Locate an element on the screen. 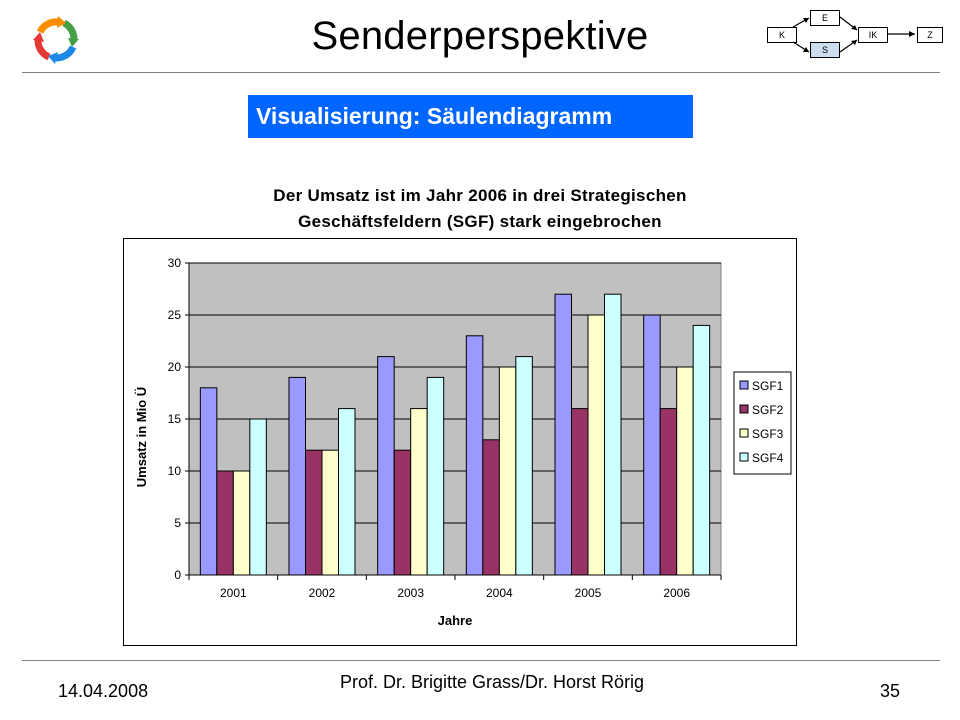  x-tick-label: 2004 is located at coordinates (499, 593).